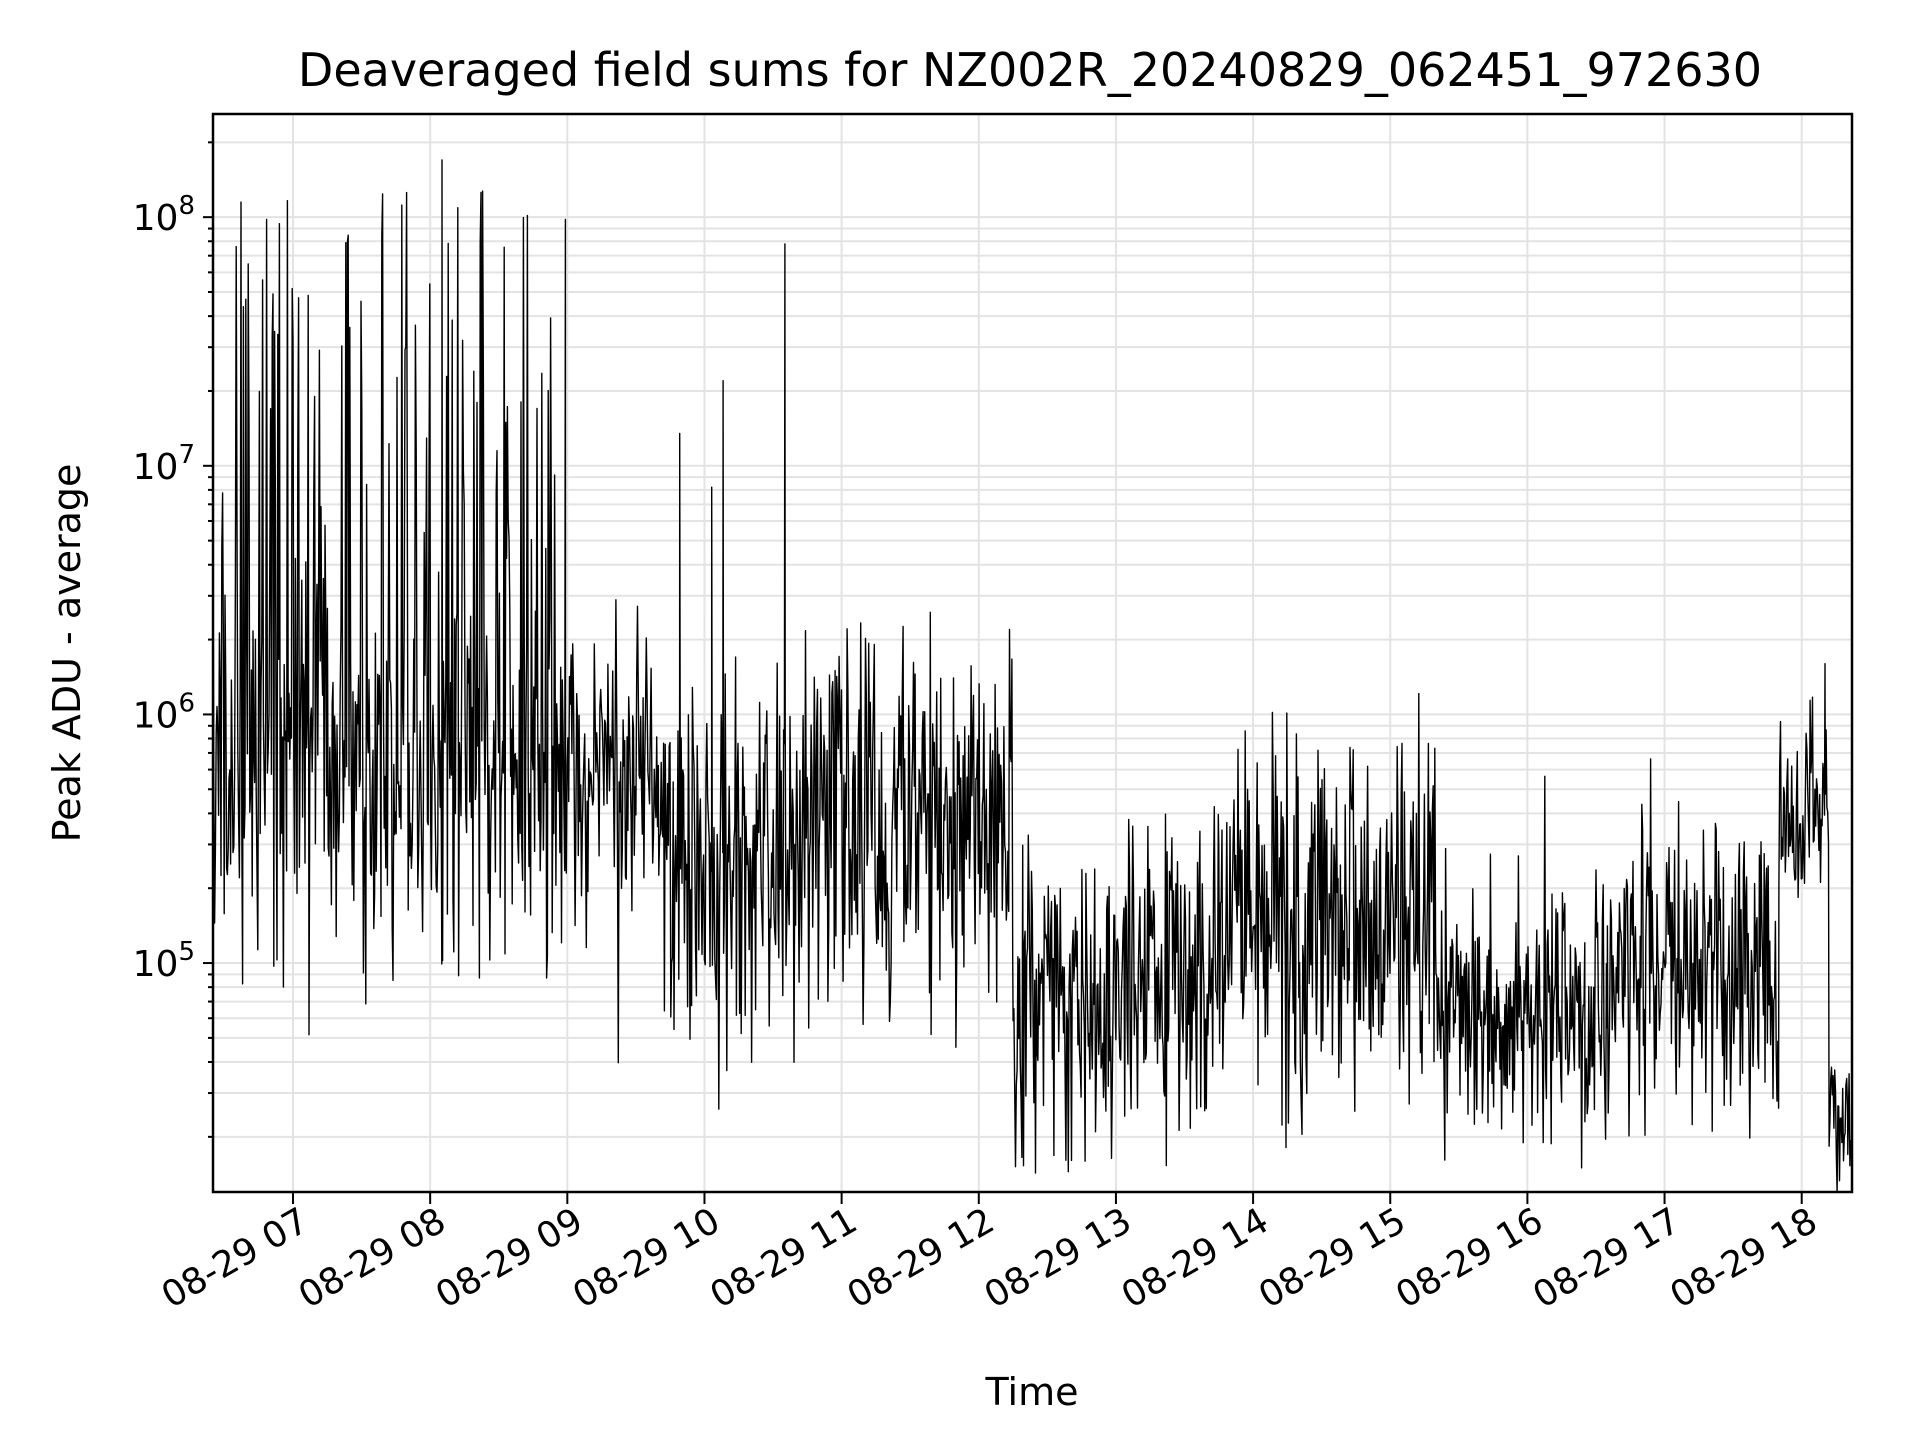  I want to click on y-tick-label: 10⁵, so click(164, 961).